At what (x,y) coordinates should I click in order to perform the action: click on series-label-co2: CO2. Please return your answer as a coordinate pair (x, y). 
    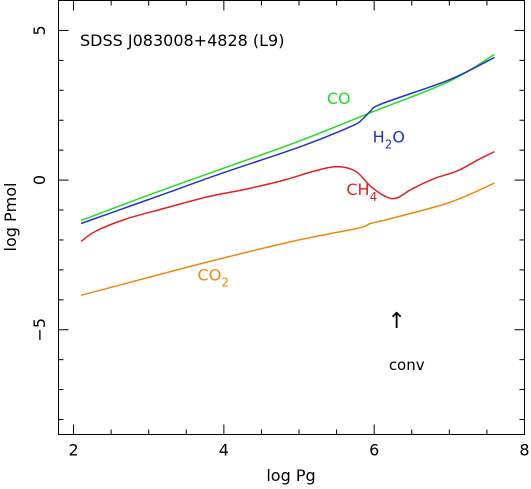
    Looking at the image, I should click on (213, 277).